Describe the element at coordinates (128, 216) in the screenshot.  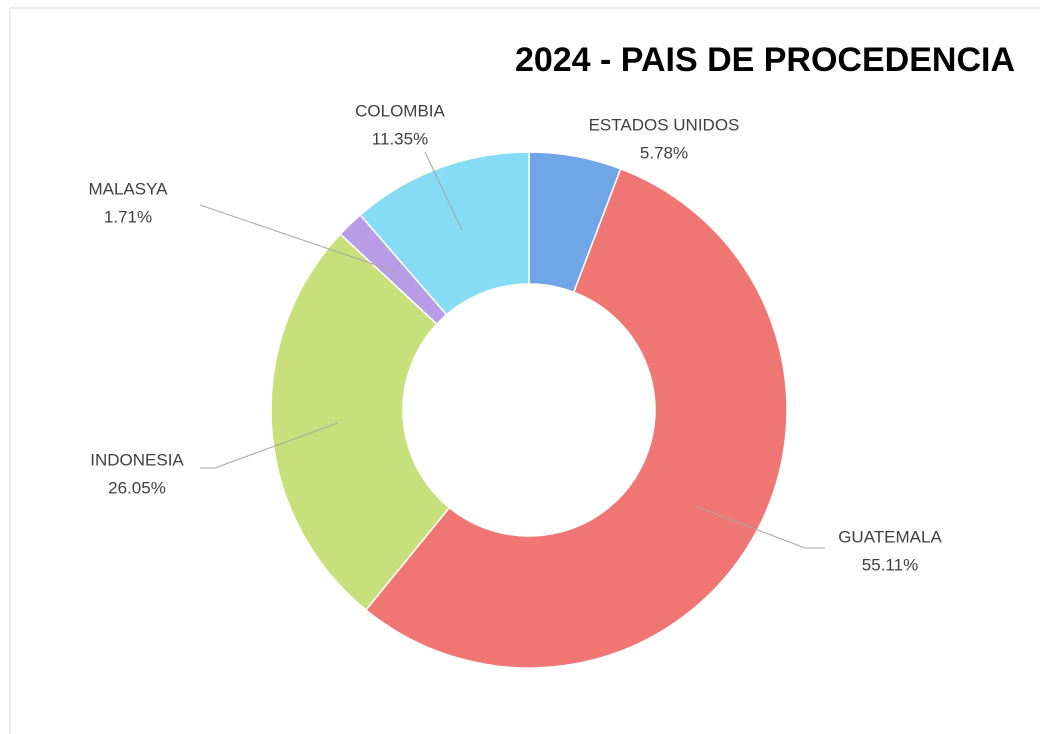
I see `data-label-value: 1.71%` at that location.